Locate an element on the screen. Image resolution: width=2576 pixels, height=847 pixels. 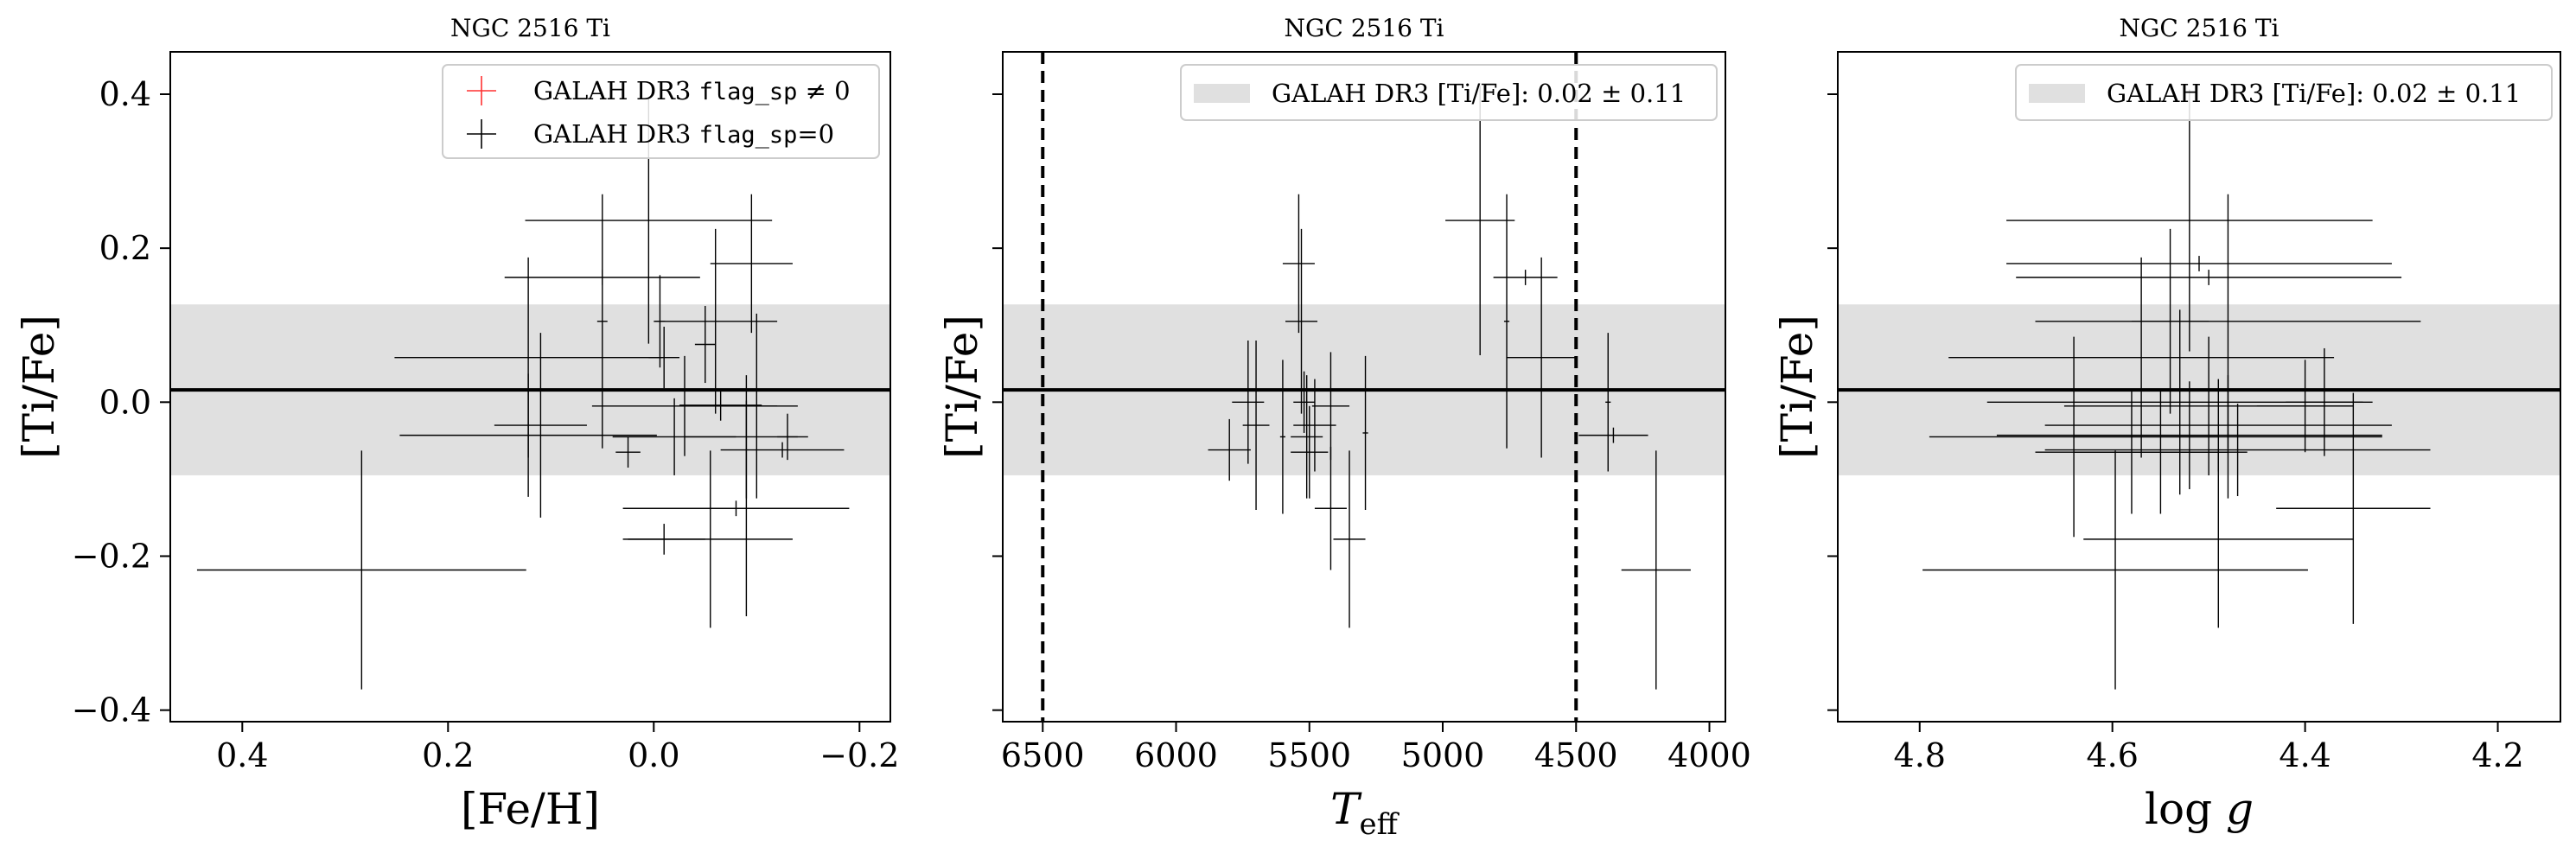
x-tick-label: 4500 is located at coordinates (1576, 755).